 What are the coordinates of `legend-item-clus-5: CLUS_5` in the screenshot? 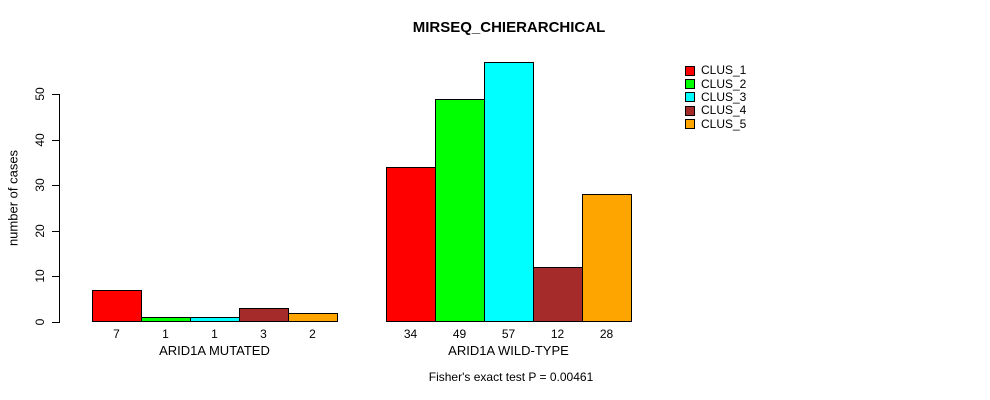 It's located at (716, 123).